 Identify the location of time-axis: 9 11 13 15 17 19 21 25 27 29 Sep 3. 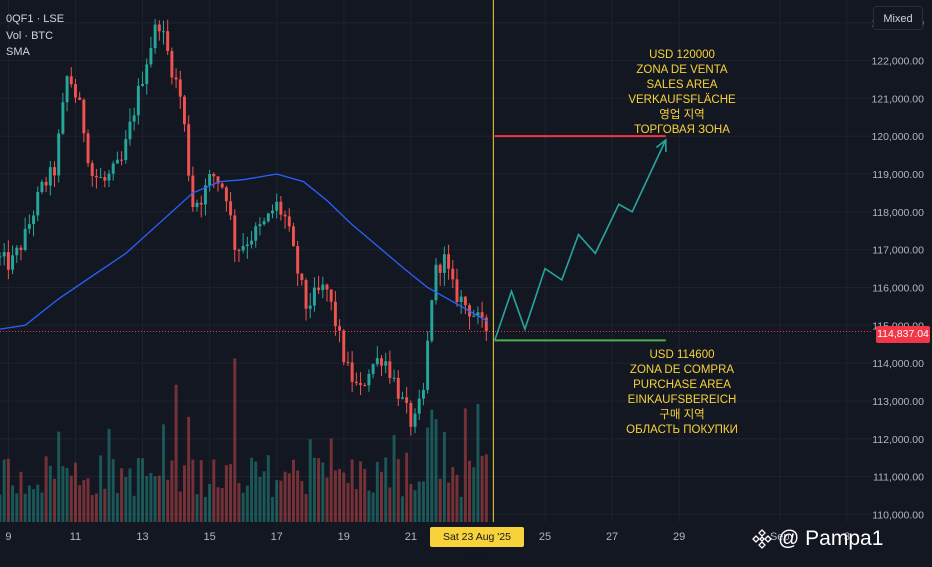
(427, 537).